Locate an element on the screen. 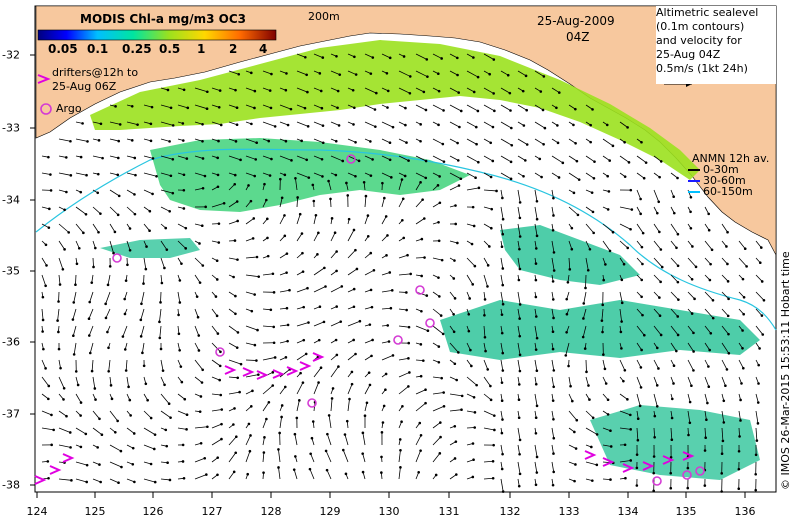 The height and width of the screenshot is (524, 800). x-tick-label: 134 is located at coordinates (628, 511).